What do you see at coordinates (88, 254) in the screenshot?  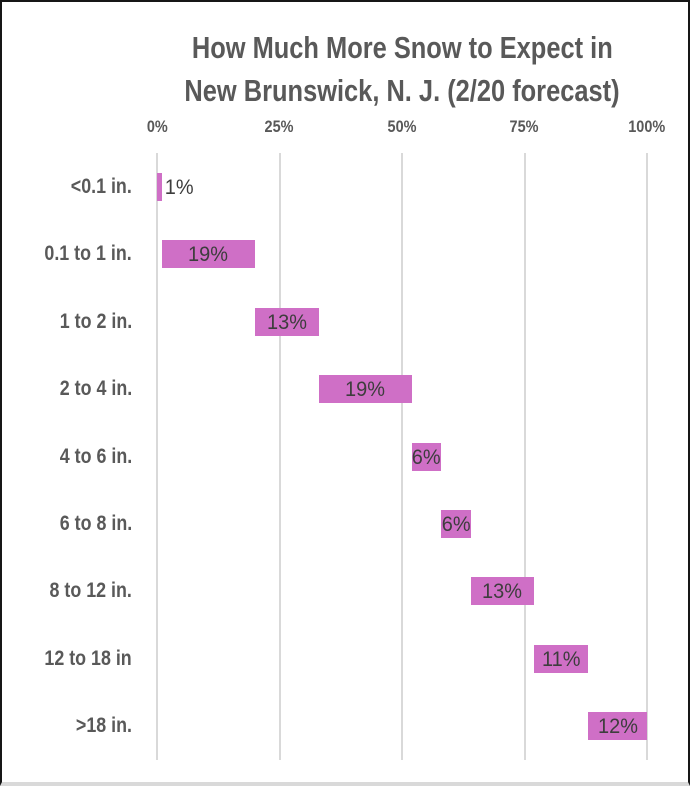 I see `category-text: 0.1 to 1 in.` at bounding box center [88, 254].